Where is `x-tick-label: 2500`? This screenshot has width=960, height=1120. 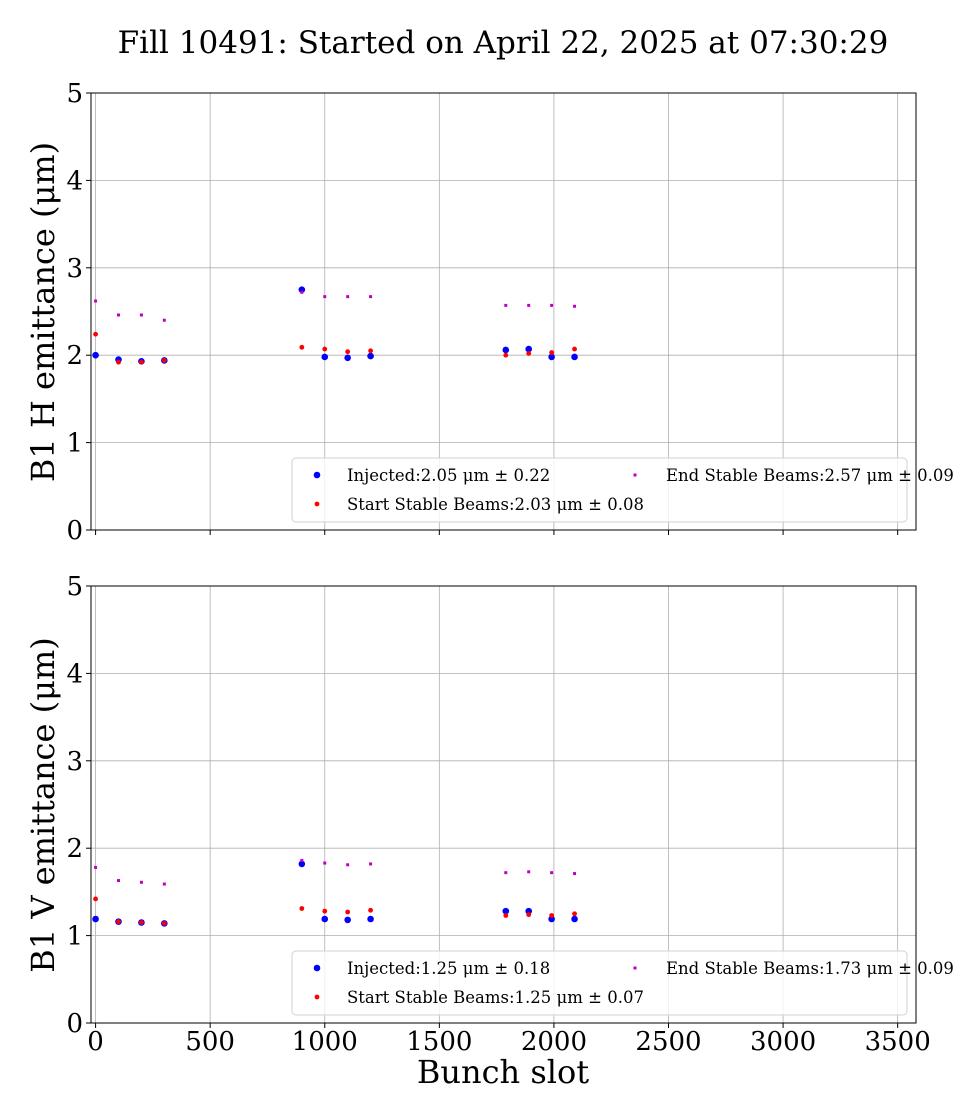
x-tick-label: 2500 is located at coordinates (668, 1042).